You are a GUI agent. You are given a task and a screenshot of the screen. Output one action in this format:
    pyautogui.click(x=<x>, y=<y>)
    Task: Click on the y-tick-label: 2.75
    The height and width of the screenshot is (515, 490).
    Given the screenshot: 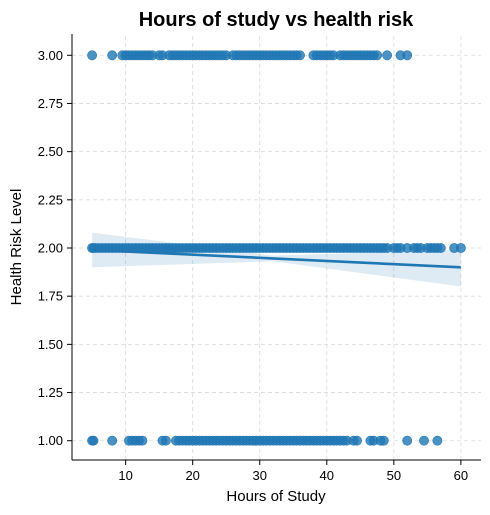 What is the action you would take?
    pyautogui.click(x=50, y=103)
    